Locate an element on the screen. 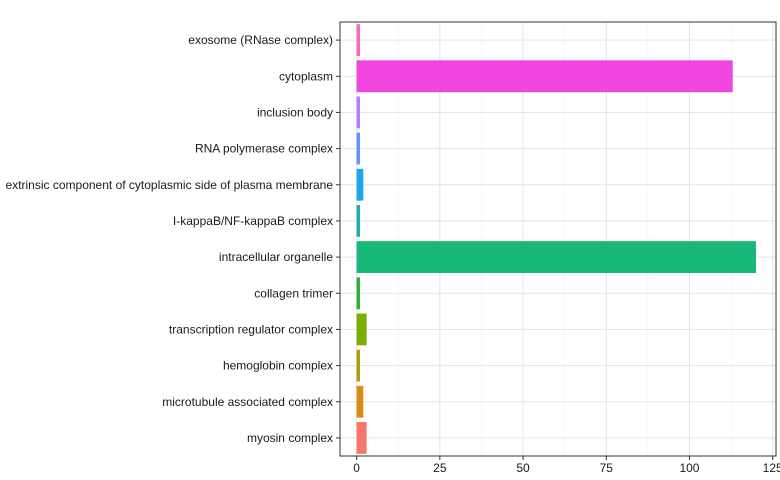 The image size is (780, 480). y-tick-label: I-kappaB/NF-kappaB complex is located at coordinates (253, 221).